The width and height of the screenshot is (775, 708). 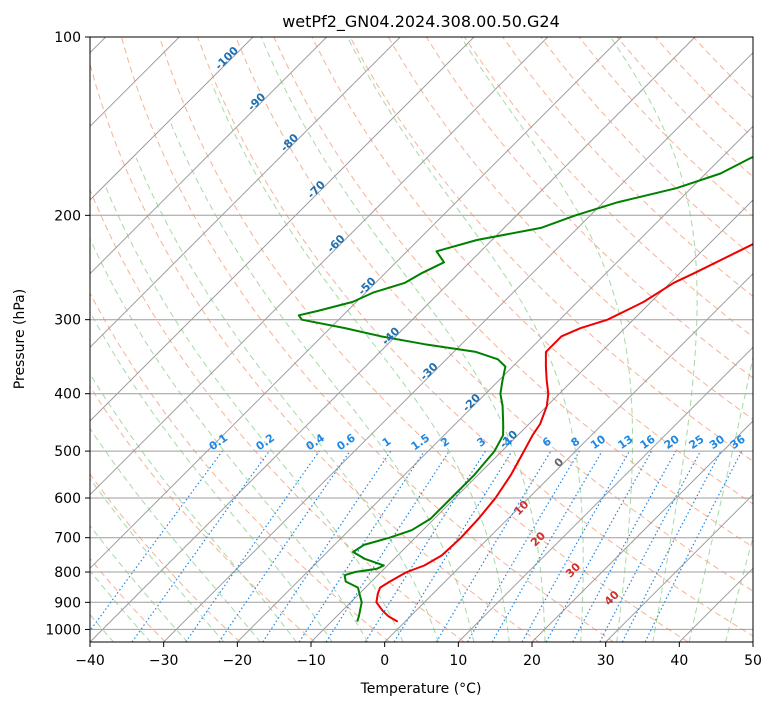 I want to click on x-tick-label: 10, so click(x=458, y=661).